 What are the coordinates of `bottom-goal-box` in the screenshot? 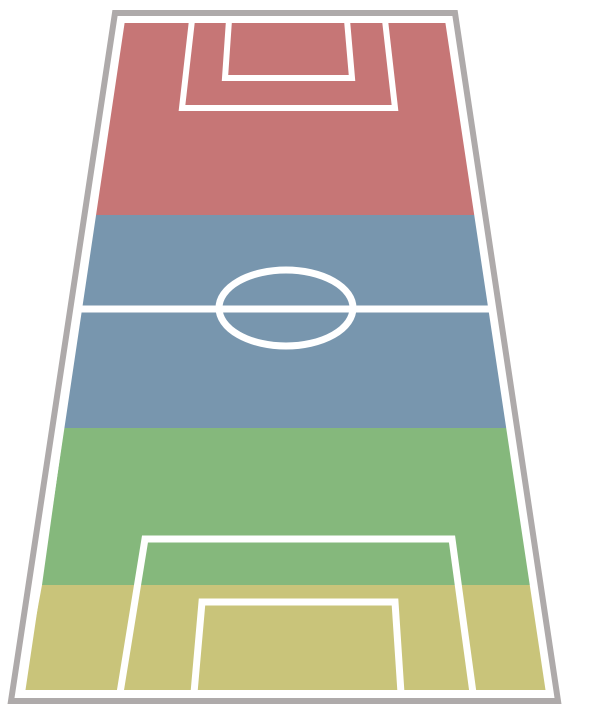 It's located at (297, 646).